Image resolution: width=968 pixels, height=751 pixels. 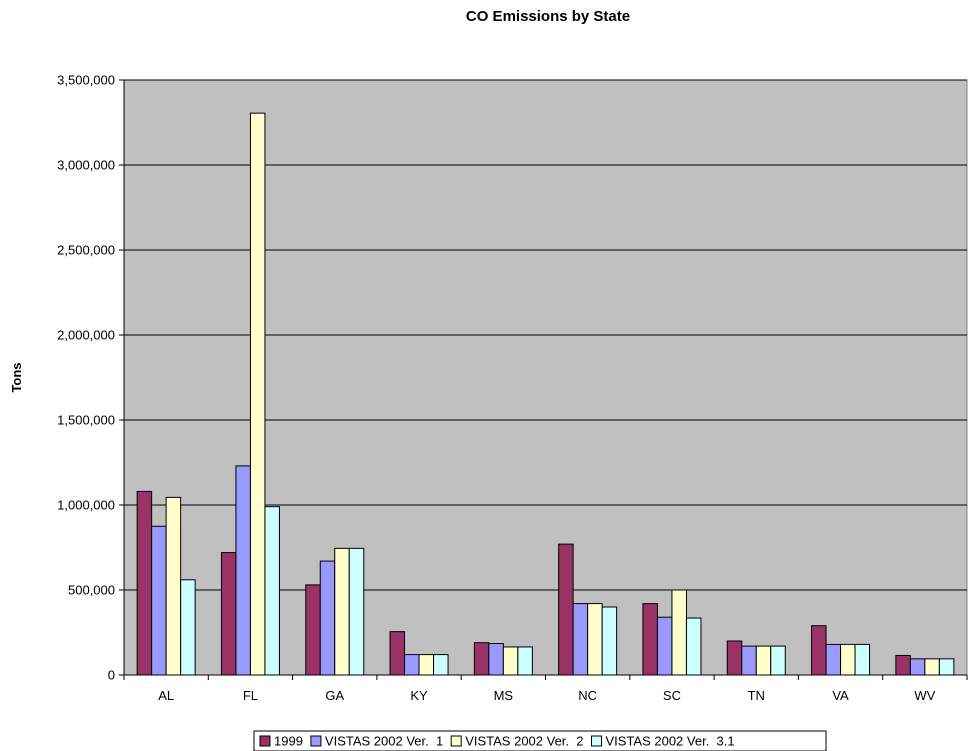 I want to click on y-tick-label: 3,000,000, so click(x=86, y=165).